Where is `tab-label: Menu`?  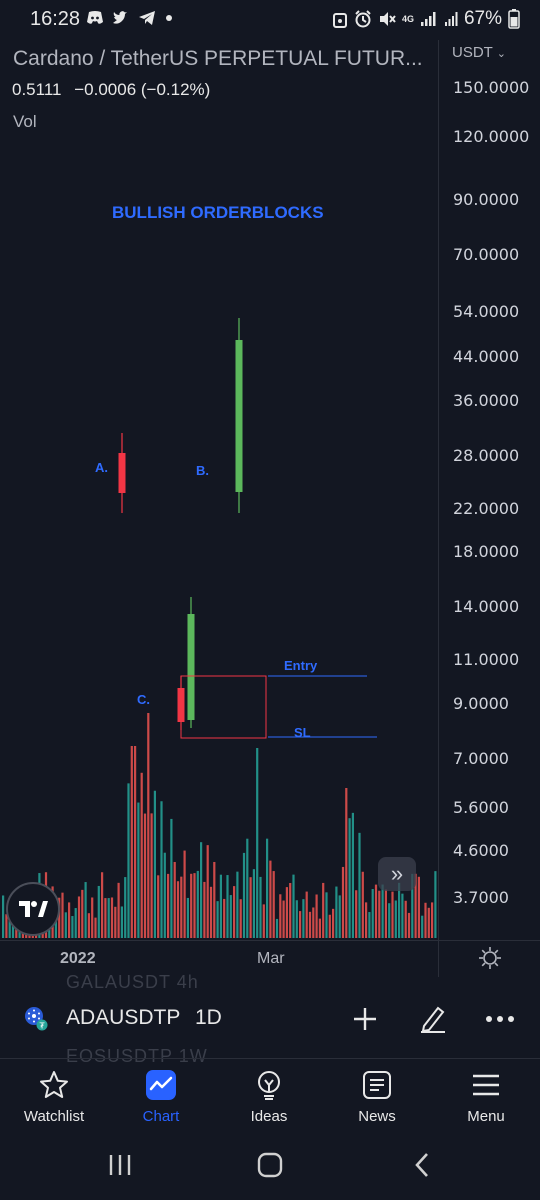 tab-label: Menu is located at coordinates (486, 1116).